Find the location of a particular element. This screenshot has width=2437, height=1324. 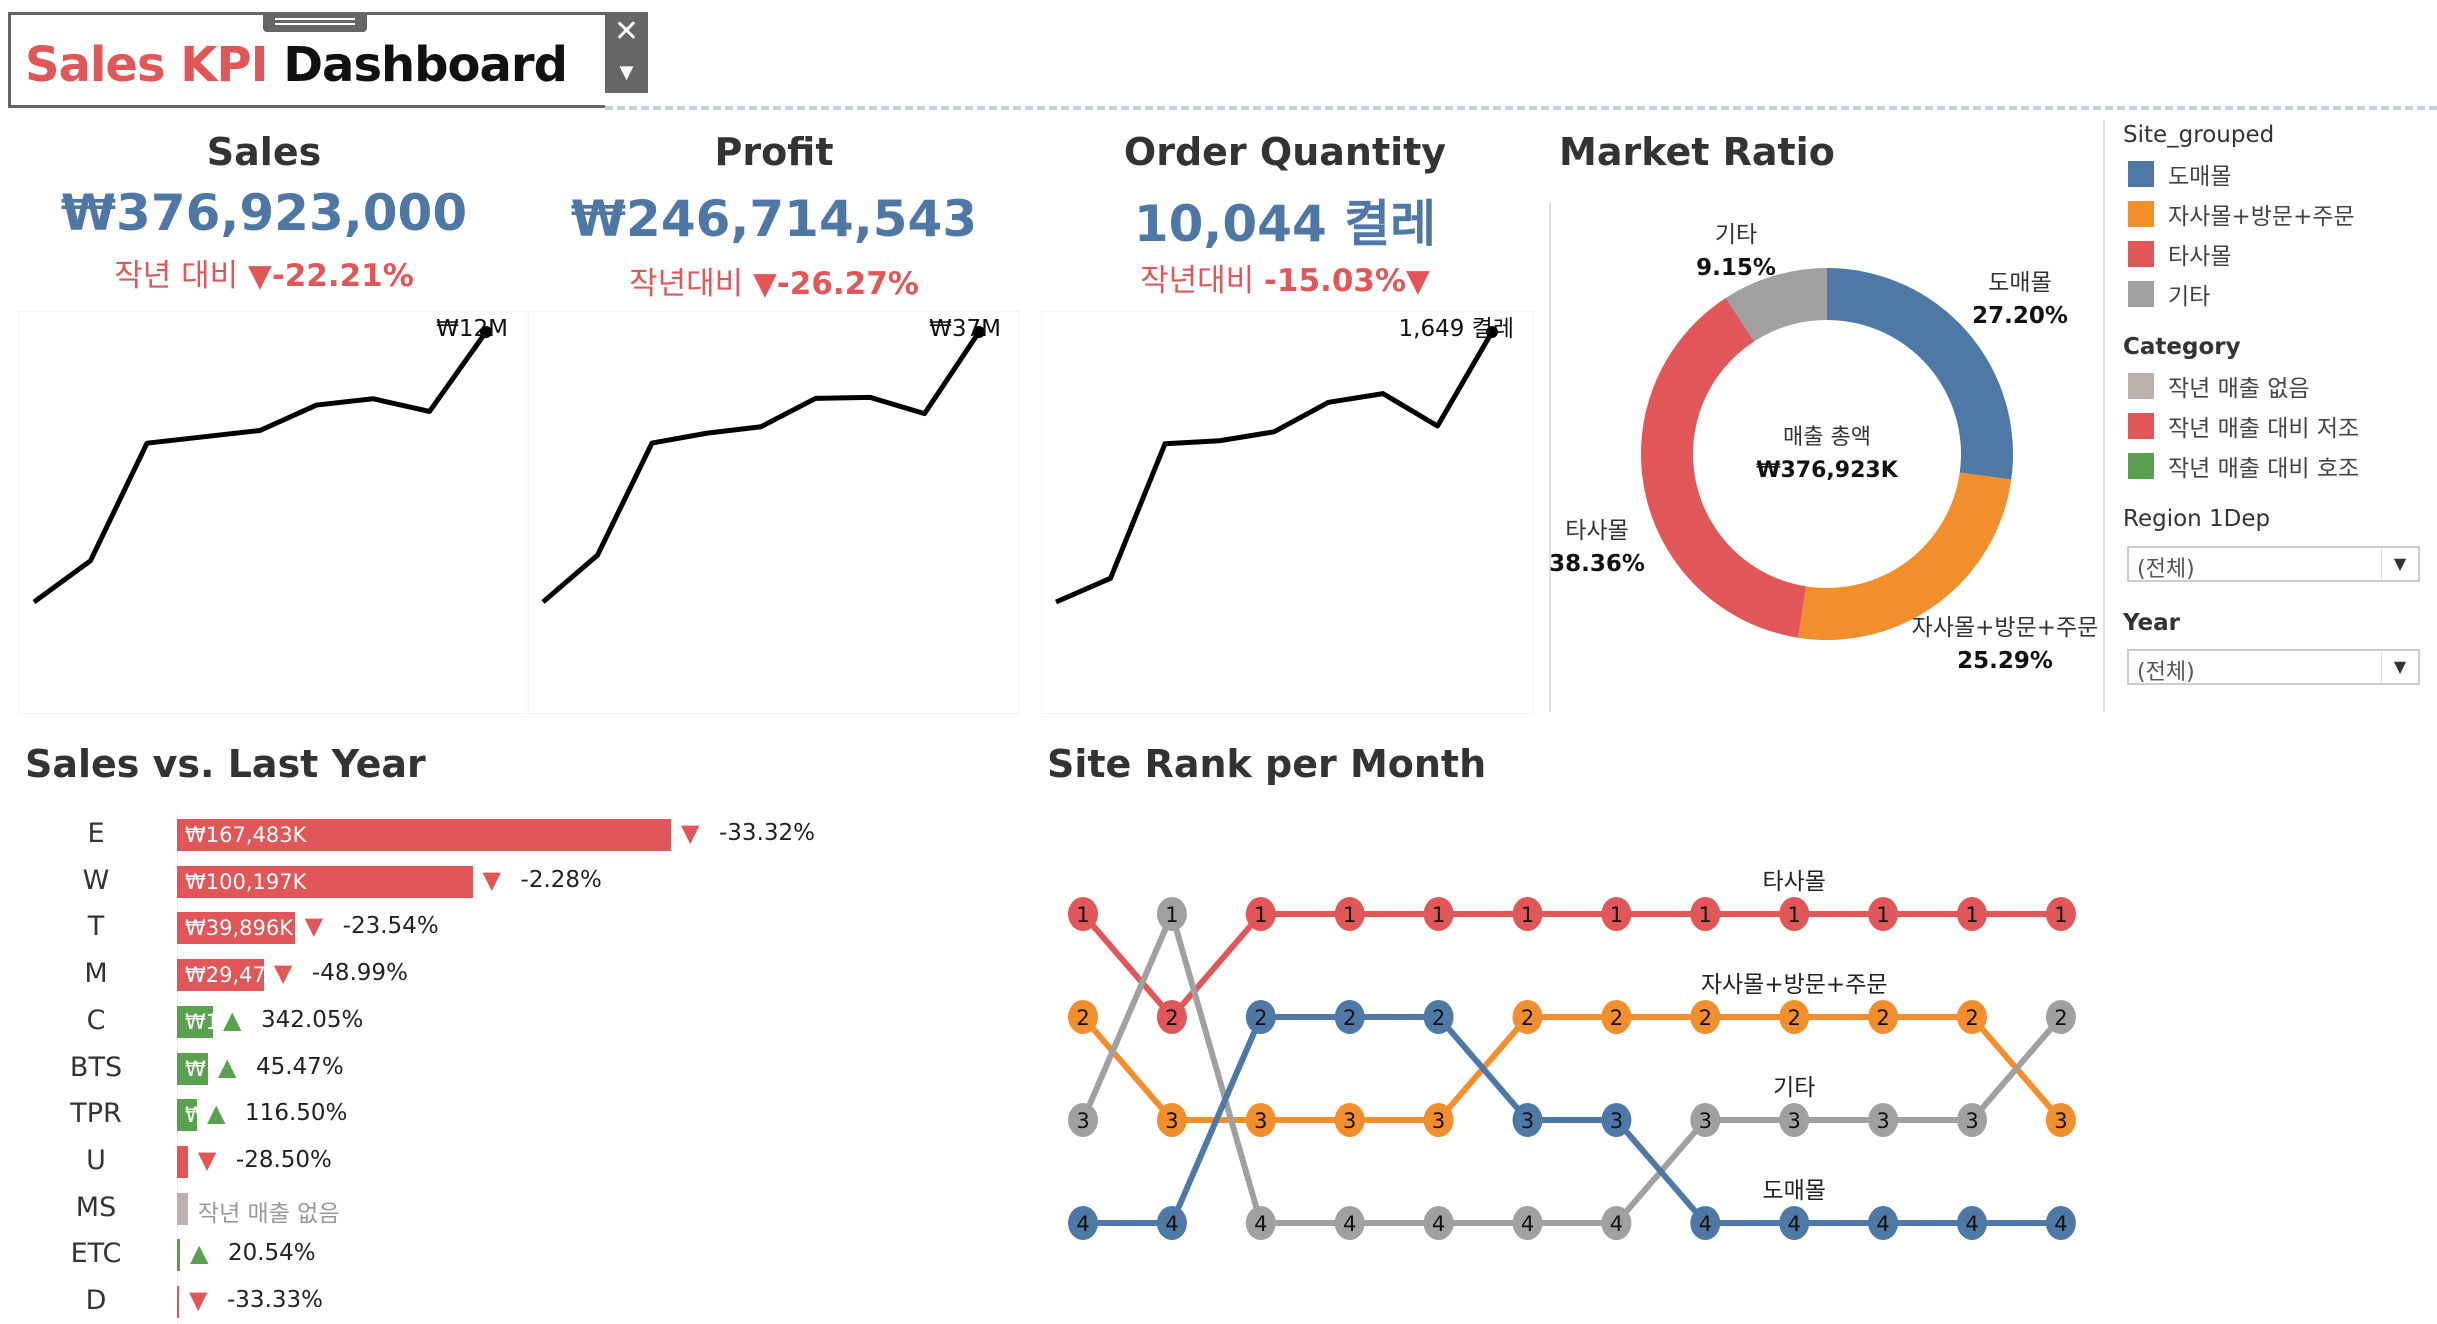

x-close-icon: ✕ is located at coordinates (626, 31).